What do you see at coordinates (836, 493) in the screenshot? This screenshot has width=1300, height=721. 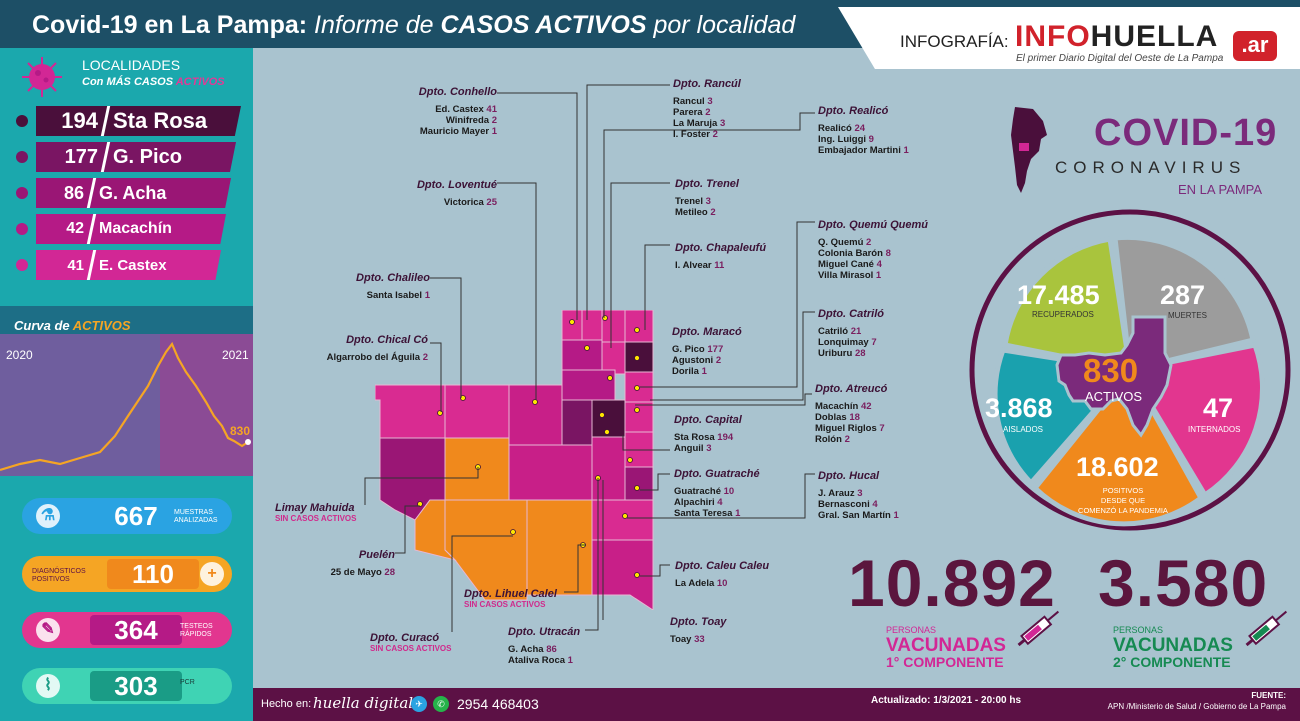 I see `locality-name: J. Arauz` at bounding box center [836, 493].